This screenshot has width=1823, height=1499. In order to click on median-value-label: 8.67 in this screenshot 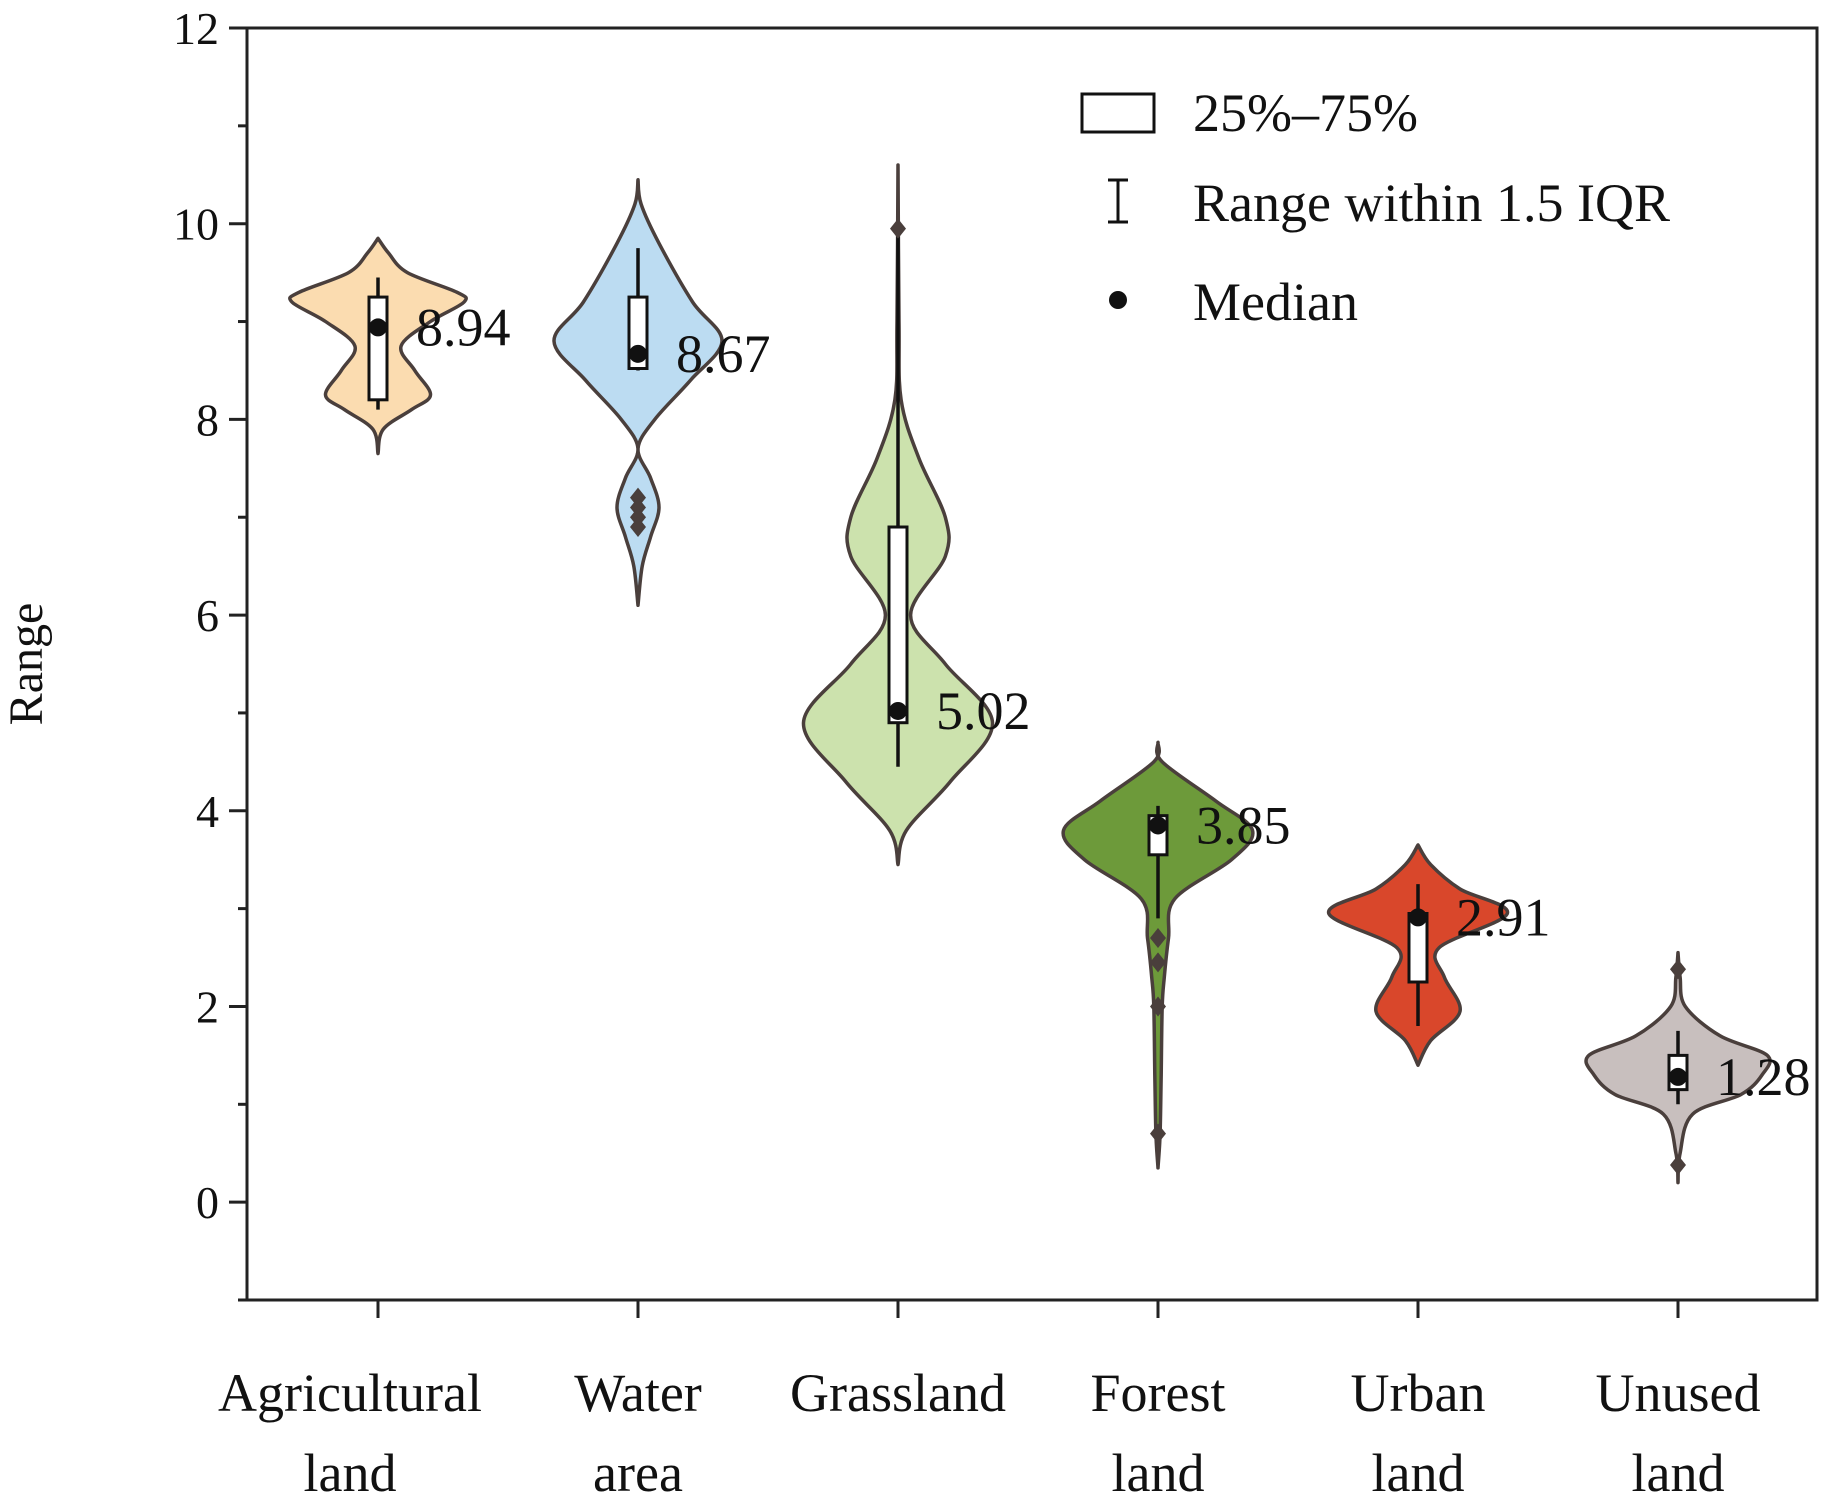, I will do `click(723, 354)`.